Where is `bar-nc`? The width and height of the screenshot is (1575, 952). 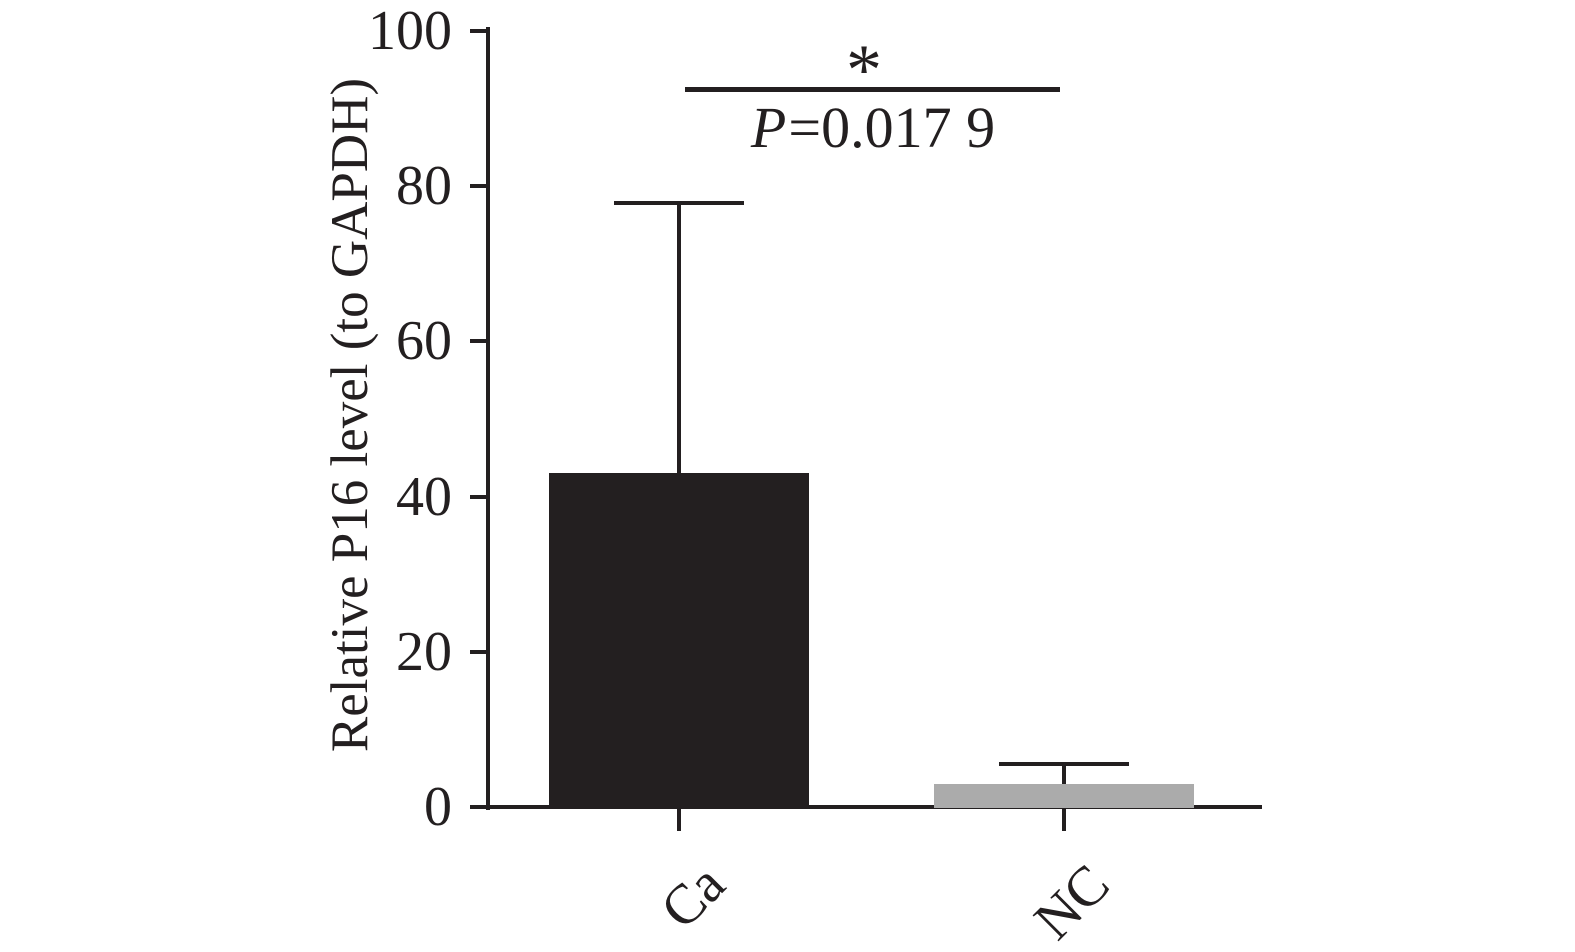 bar-nc is located at coordinates (1064, 795).